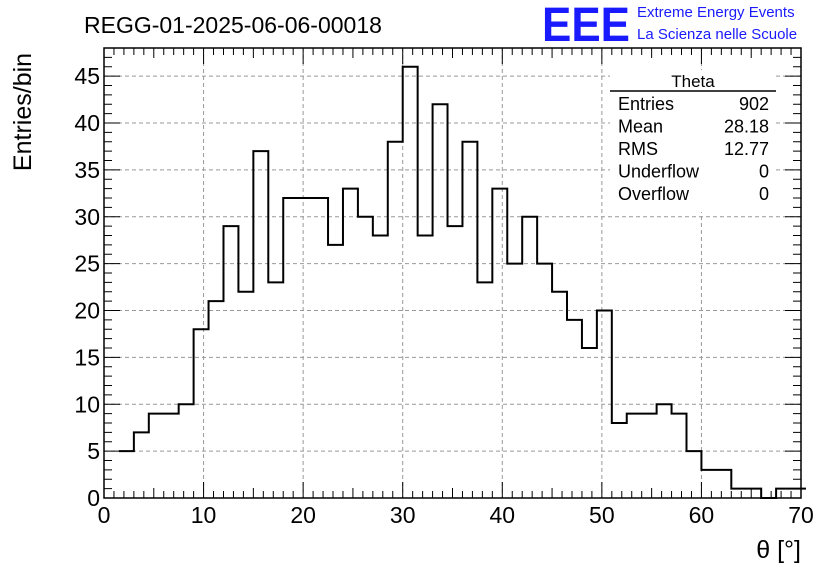 This screenshot has height=572, width=836. I want to click on x-tick-label: 0, so click(104, 515).